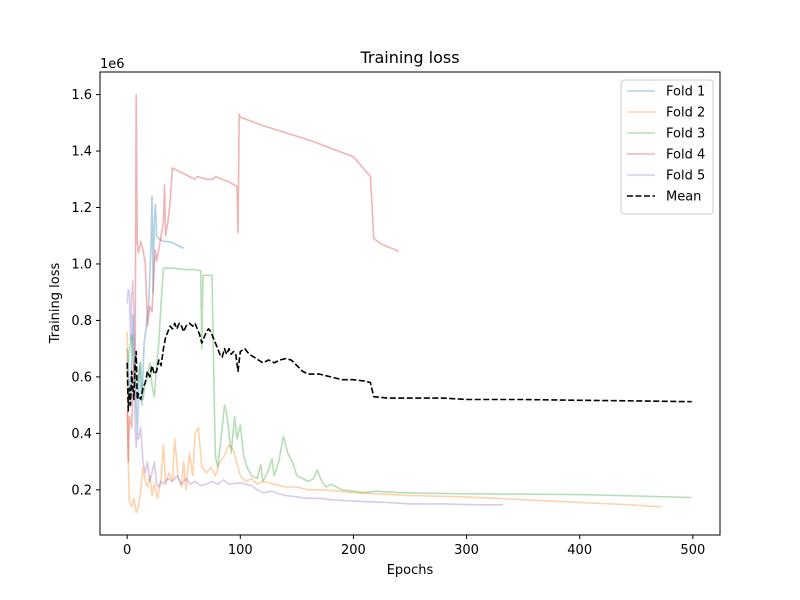 This screenshot has width=800, height=600. Describe the element at coordinates (692, 550) in the screenshot. I see `x-tick-label: 500` at that location.